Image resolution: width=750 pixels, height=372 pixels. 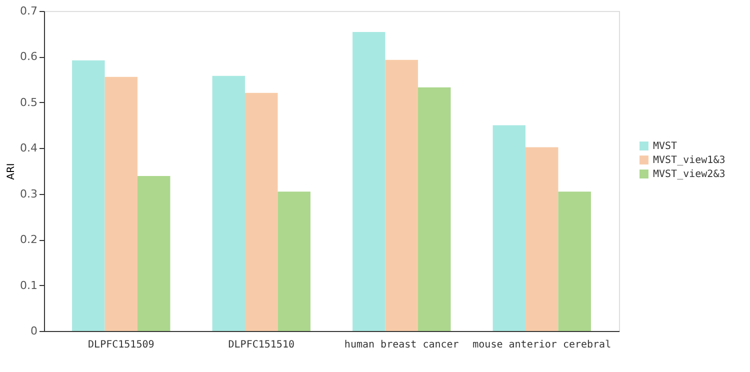 I want to click on x-tick-label: mouse anterior cerebral, so click(x=542, y=345).